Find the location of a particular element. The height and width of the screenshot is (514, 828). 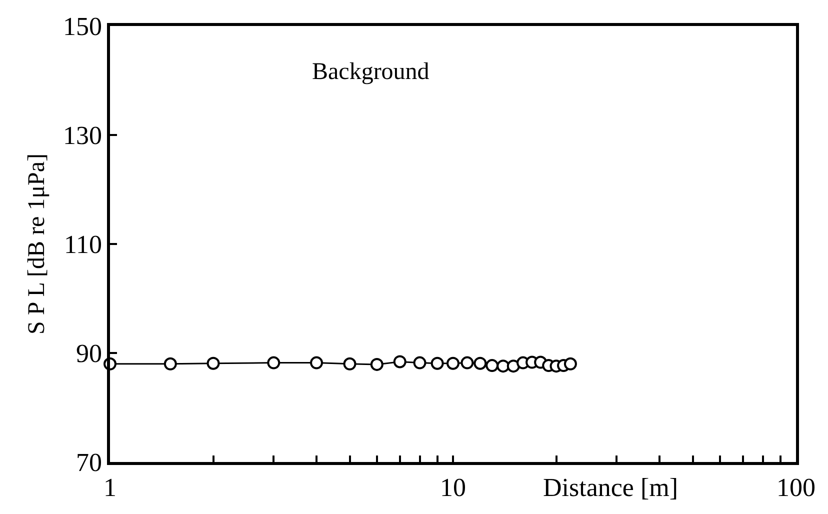

x-tick-label: 100 is located at coordinates (796, 487).